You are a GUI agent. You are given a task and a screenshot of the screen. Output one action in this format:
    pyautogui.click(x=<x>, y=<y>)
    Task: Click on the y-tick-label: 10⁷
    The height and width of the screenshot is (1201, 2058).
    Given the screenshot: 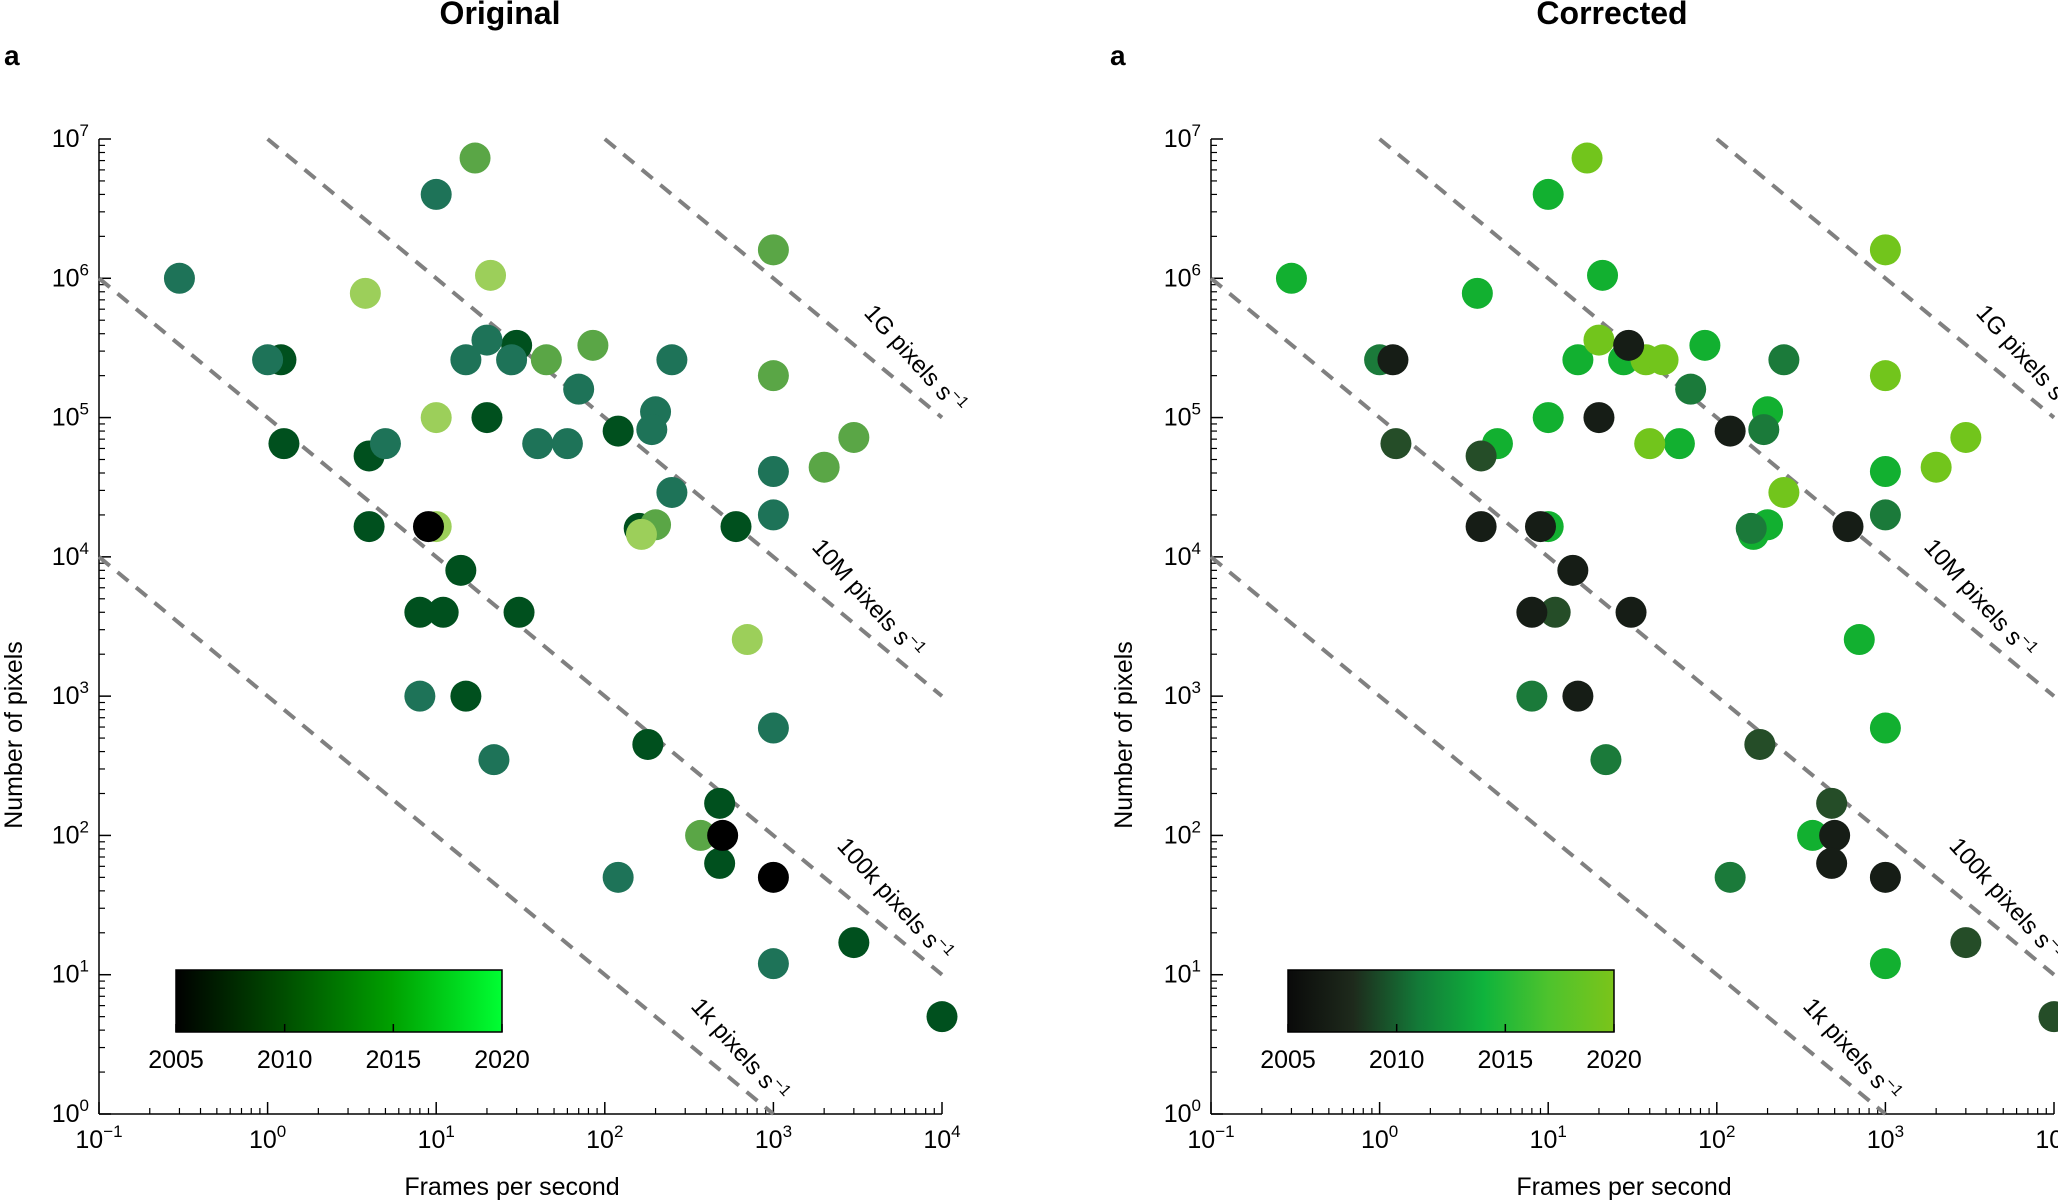 What is the action you would take?
    pyautogui.click(x=70, y=137)
    